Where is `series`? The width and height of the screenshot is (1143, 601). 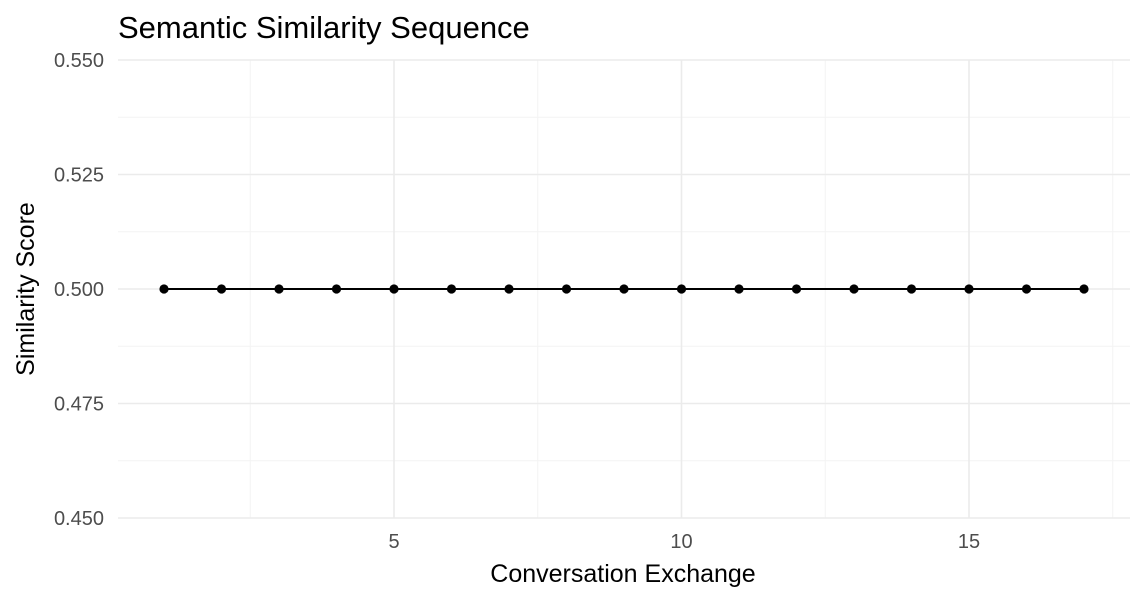
series is located at coordinates (624, 289).